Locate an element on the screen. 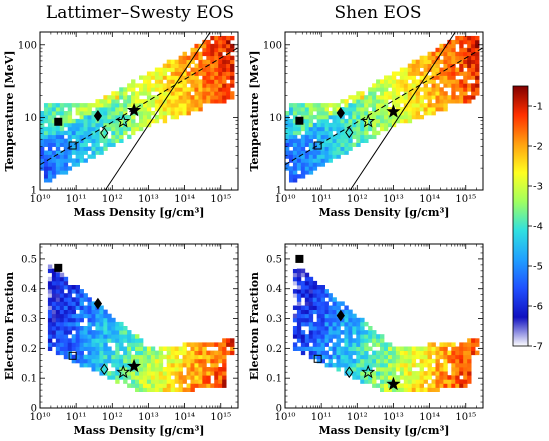 The image size is (549, 441). x-tick-label: 10¹² is located at coordinates (357, 199).